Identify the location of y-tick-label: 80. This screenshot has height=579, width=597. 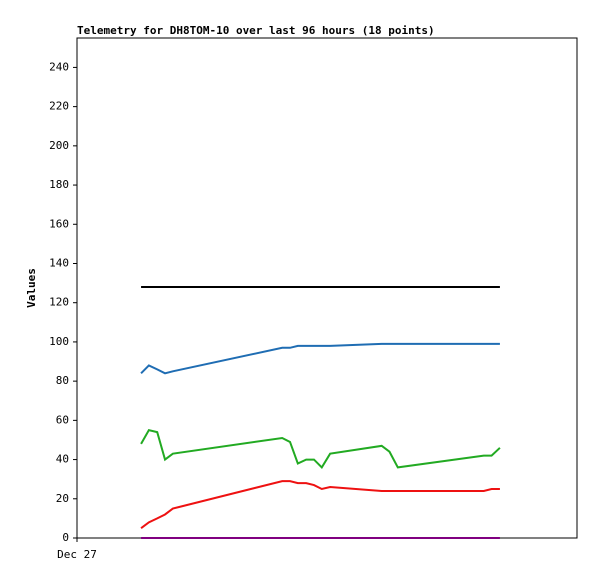
(62, 380).